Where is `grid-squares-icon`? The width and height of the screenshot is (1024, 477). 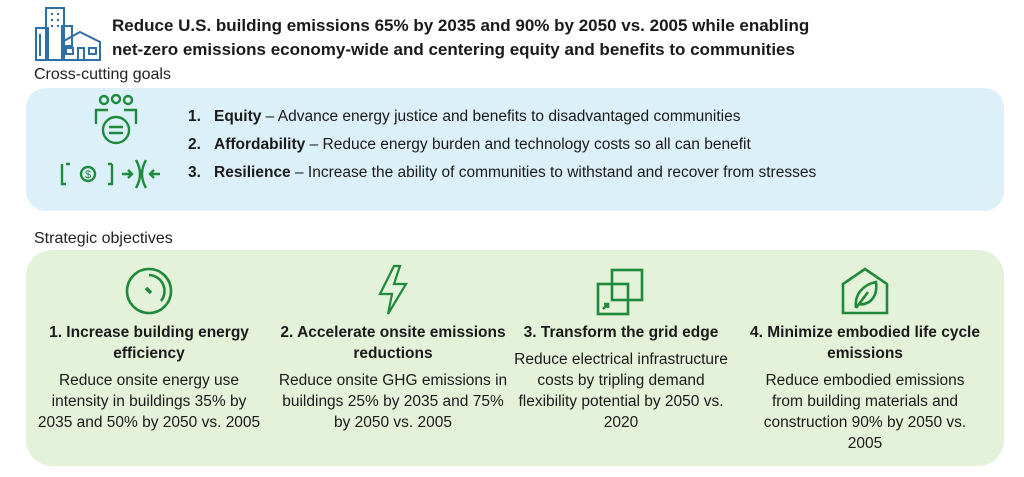
grid-squares-icon is located at coordinates (620, 292).